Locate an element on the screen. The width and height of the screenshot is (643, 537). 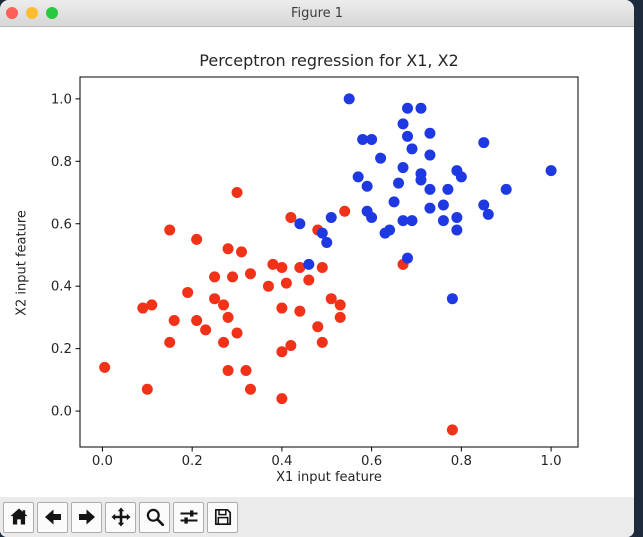
y-tick-label: 0.4 is located at coordinates (61, 287).